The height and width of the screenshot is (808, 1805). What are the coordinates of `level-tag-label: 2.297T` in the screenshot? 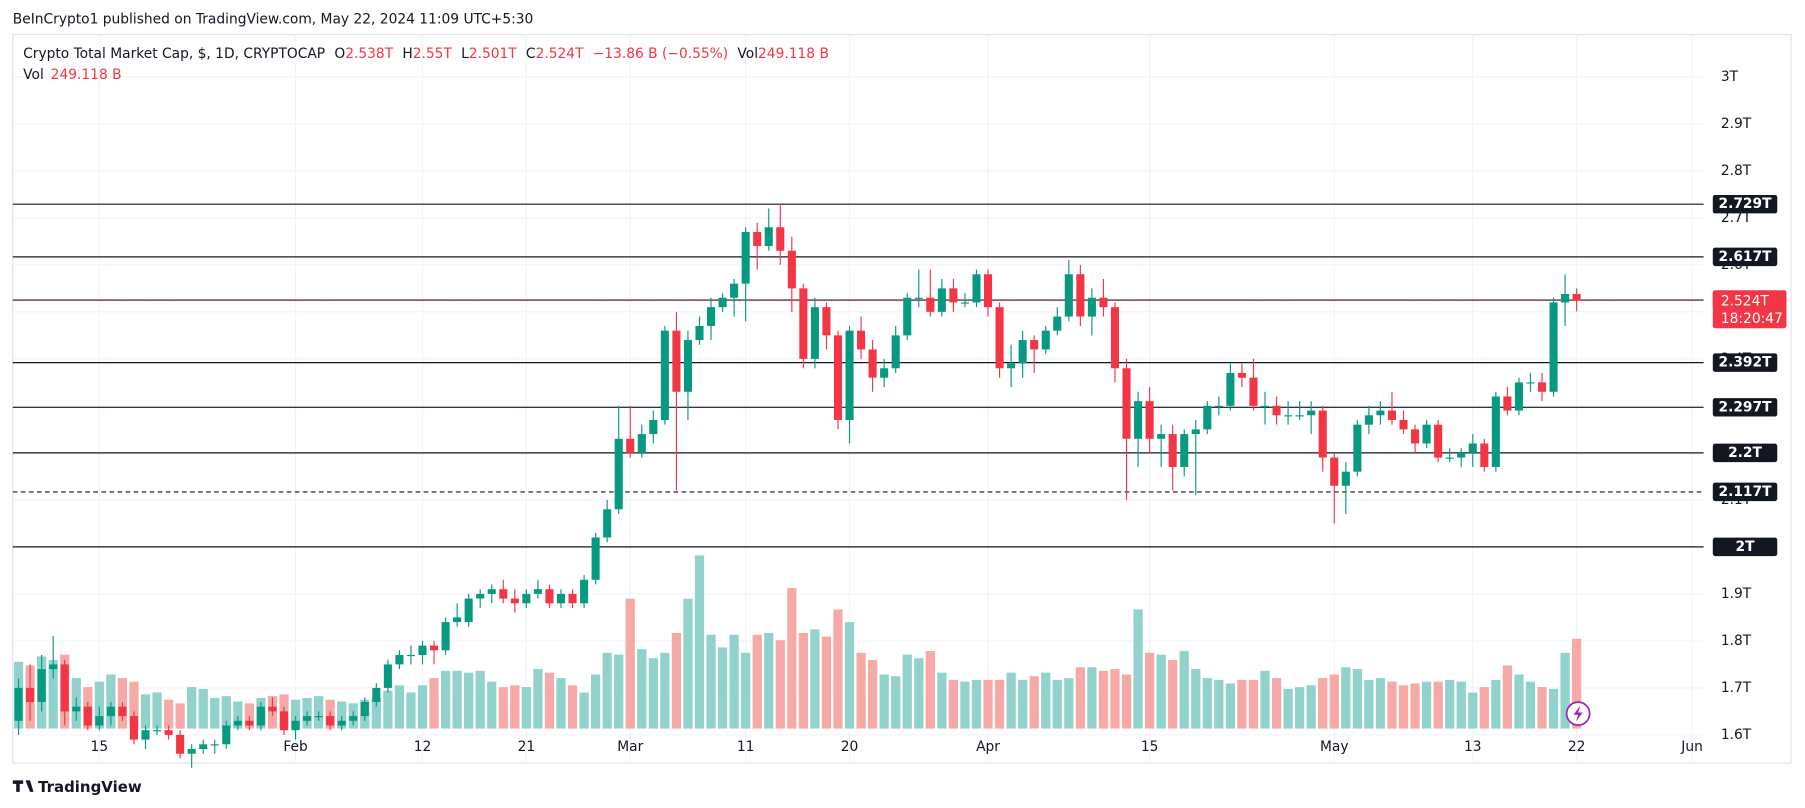 It's located at (1745, 407).